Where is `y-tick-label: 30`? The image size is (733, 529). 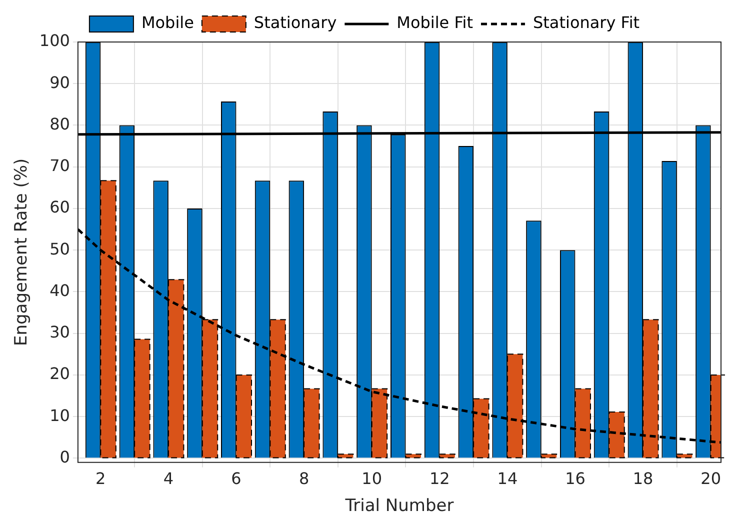
y-tick-label: 30 is located at coordinates (60, 332).